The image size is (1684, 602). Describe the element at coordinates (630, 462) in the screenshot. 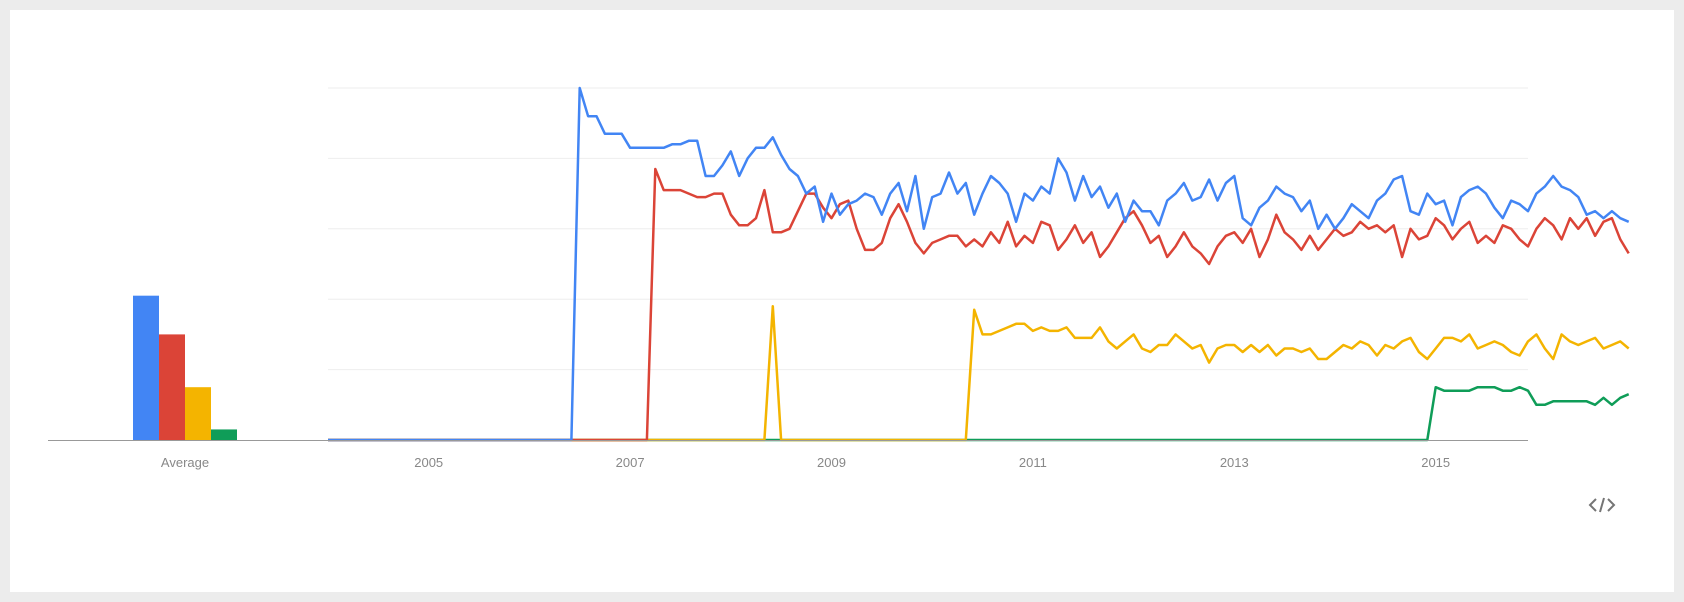

I see `x-tick-label: 2007` at that location.